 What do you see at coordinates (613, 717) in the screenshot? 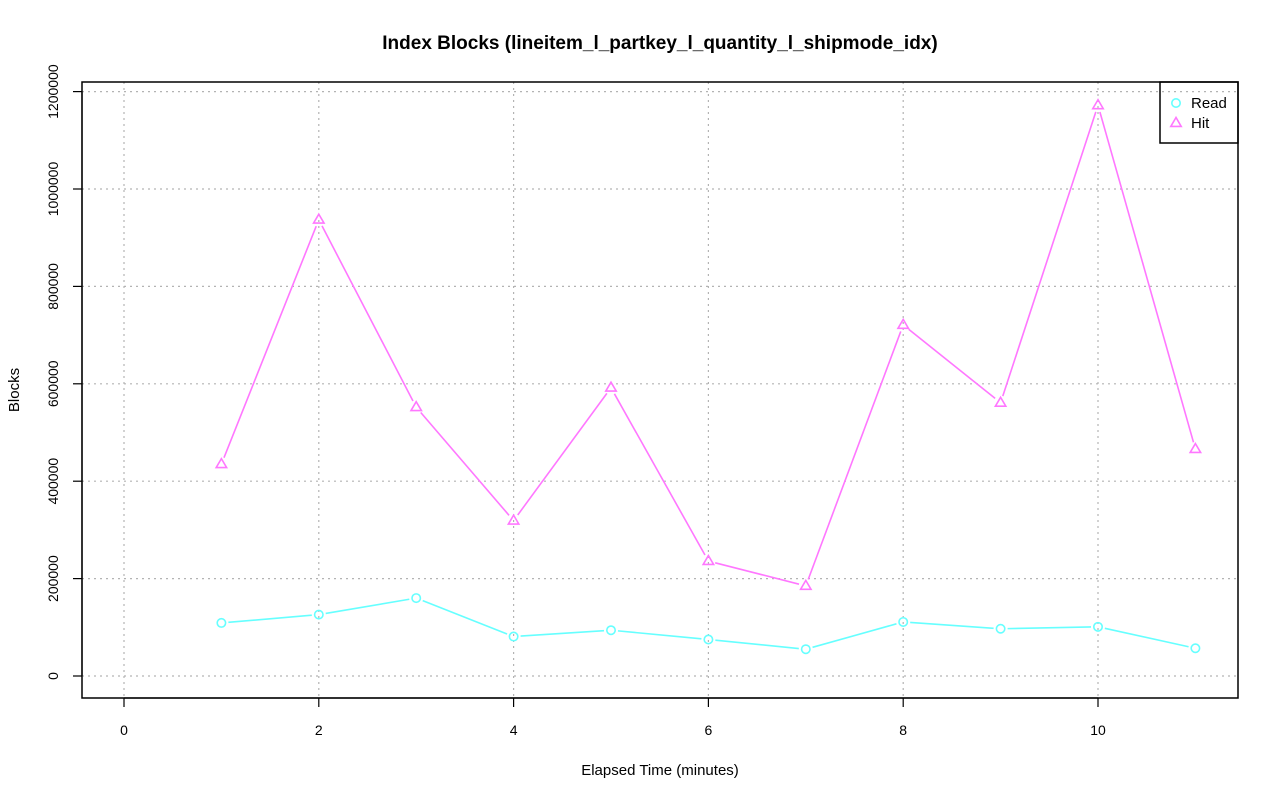
I see `x-axis: 0 2 4 6 8 10` at bounding box center [613, 717].